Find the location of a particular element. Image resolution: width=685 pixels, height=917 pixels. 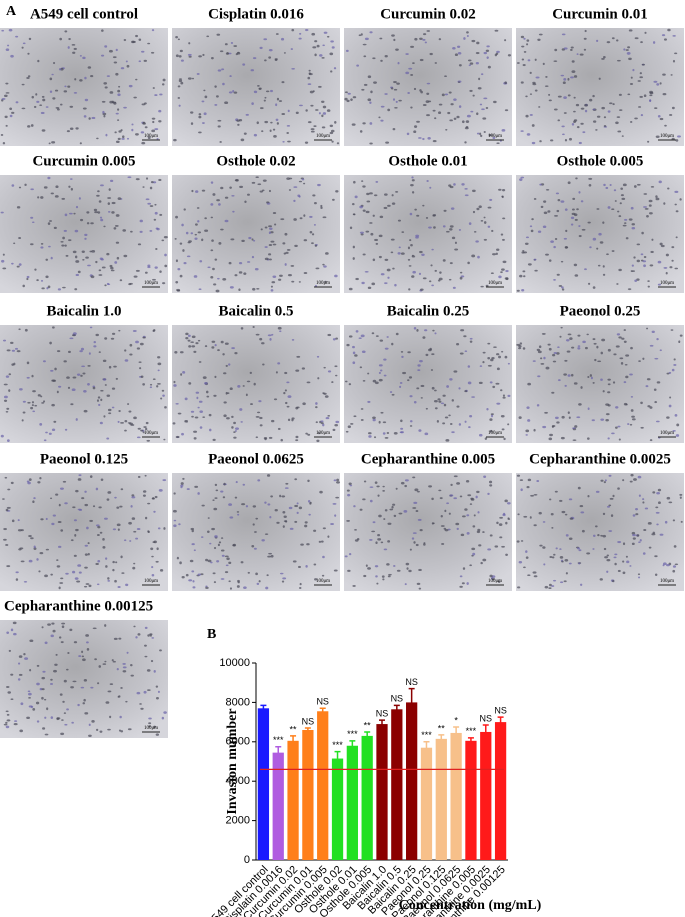

bar is located at coordinates (486, 795).